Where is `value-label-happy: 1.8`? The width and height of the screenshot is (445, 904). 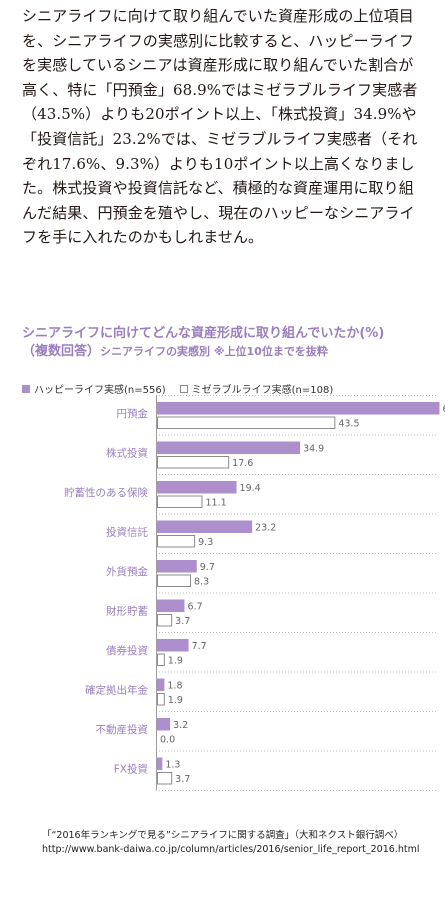
value-label-happy: 1.8 is located at coordinates (174, 686).